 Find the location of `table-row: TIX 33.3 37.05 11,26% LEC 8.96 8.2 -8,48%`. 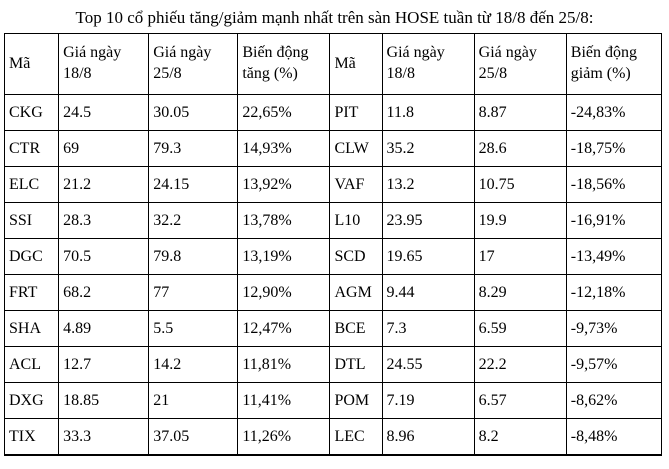

table-row: TIX 33.3 37.05 11,26% LEC 8.96 8.2 -8,48% is located at coordinates (333, 437).